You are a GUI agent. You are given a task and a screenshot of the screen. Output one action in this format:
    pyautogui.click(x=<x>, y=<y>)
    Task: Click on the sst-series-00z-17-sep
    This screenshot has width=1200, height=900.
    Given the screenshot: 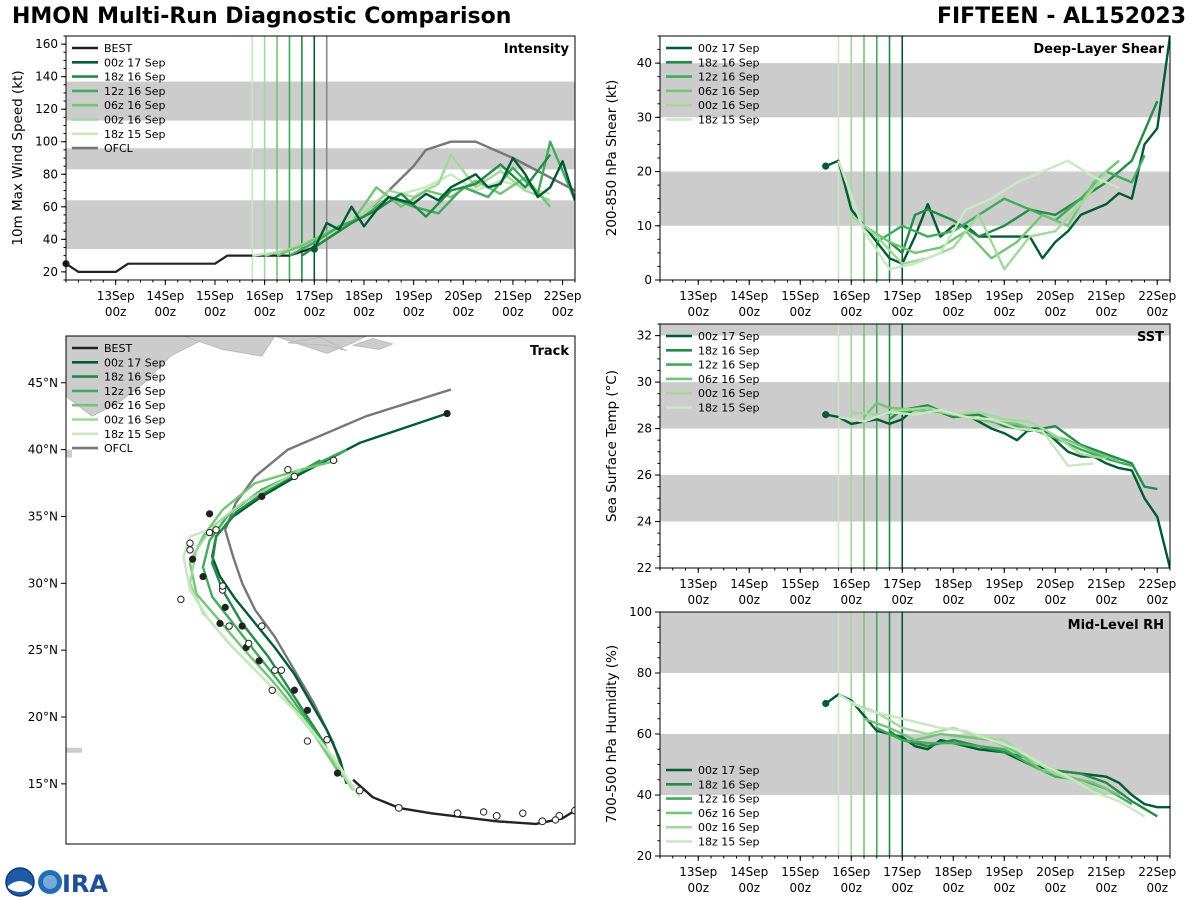 What is the action you would take?
    pyautogui.click(x=997, y=487)
    